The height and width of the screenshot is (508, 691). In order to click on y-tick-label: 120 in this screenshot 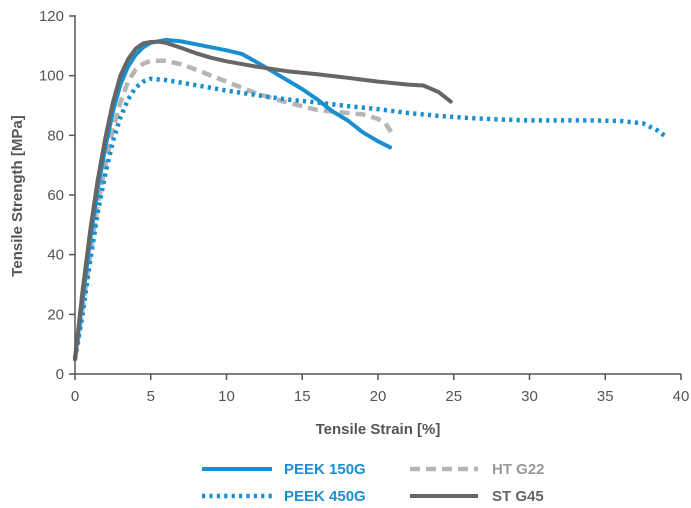, I will do `click(51, 16)`.